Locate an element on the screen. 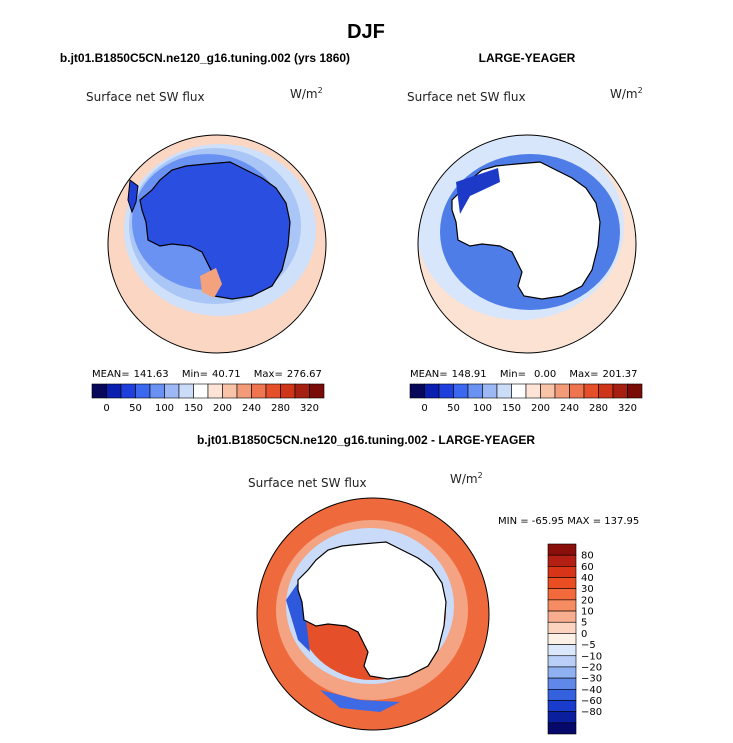 This screenshot has height=743, width=733. panel-title: LARGE-YEAGER is located at coordinates (527, 58).